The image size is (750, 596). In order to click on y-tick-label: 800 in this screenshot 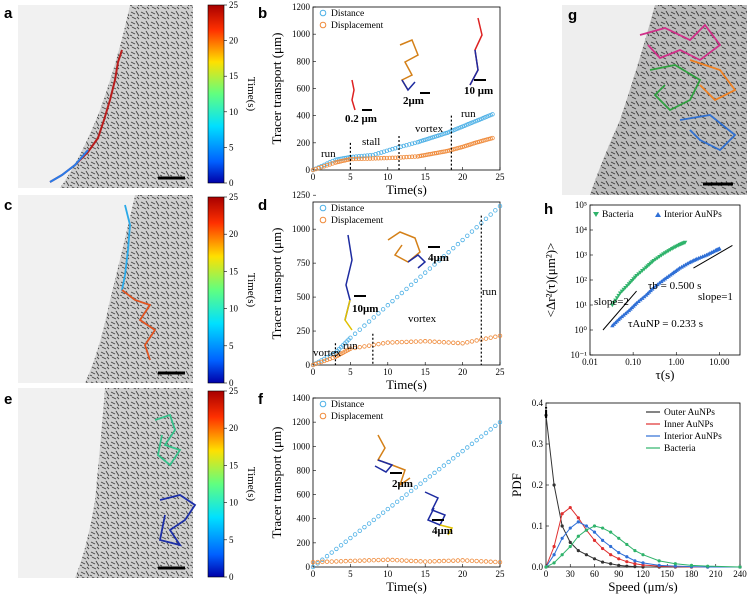, I will do `click(304, 61)`.